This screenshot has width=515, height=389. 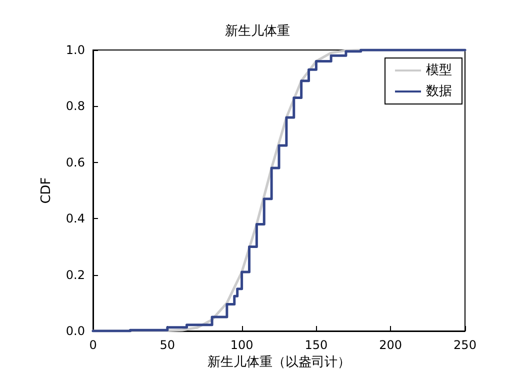 I want to click on y-tick-label: 0.6, so click(x=75, y=162).